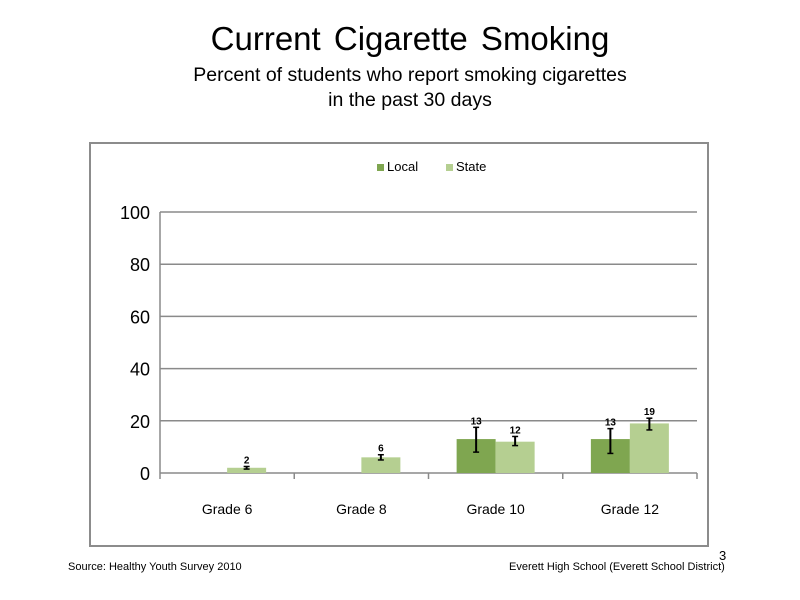  What do you see at coordinates (630, 509) in the screenshot?
I see `x-tick-label: Grade 12` at bounding box center [630, 509].